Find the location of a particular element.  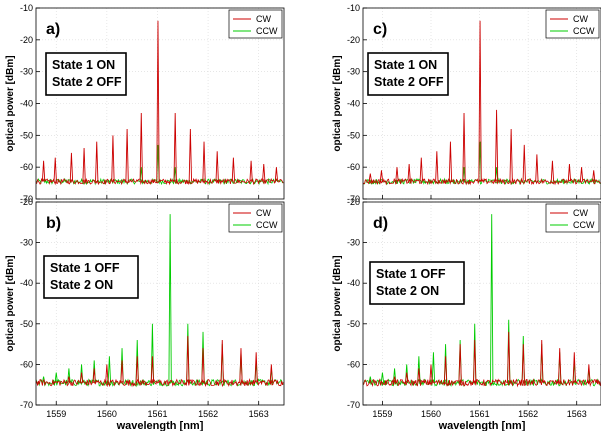

x-tick-label: 1562 is located at coordinates (528, 414).